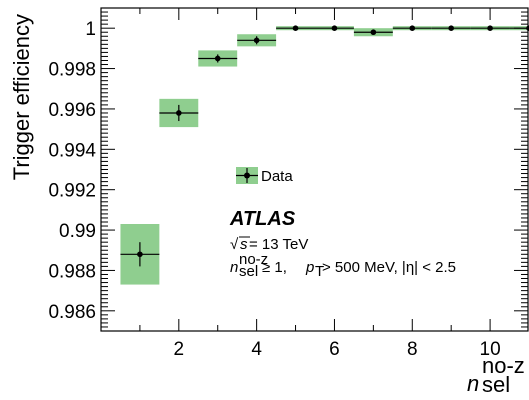  What do you see at coordinates (274, 267) in the screenshot?
I see `sel-geq: ≥ 1,` at bounding box center [274, 267].